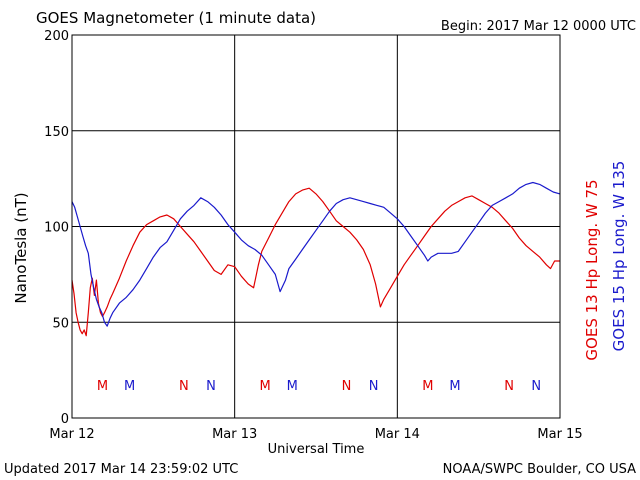  I want to click on updated-time: Updated 2017 Mar 14 23:59:02 UTC, so click(121, 469).